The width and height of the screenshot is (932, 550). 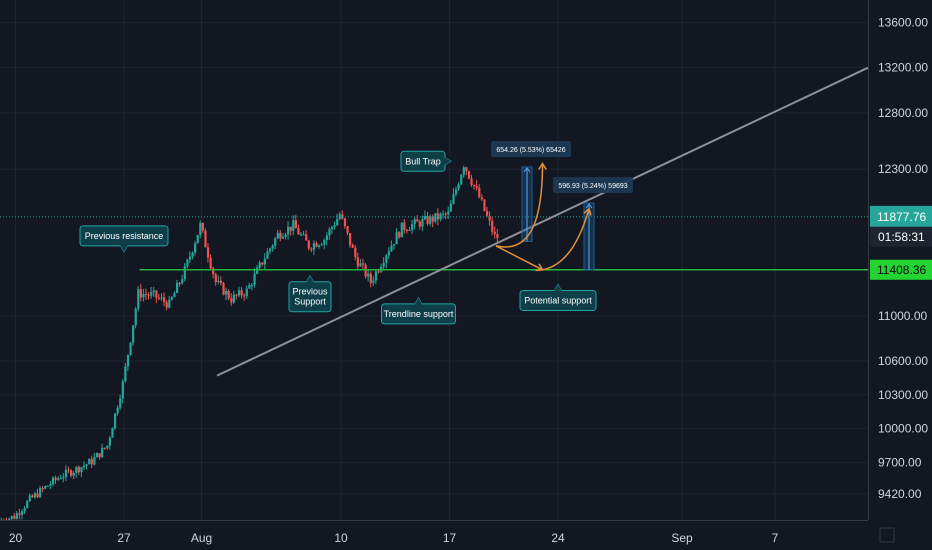 I want to click on measure-text: 654.26 (5.53%) 65426, so click(x=530, y=150).